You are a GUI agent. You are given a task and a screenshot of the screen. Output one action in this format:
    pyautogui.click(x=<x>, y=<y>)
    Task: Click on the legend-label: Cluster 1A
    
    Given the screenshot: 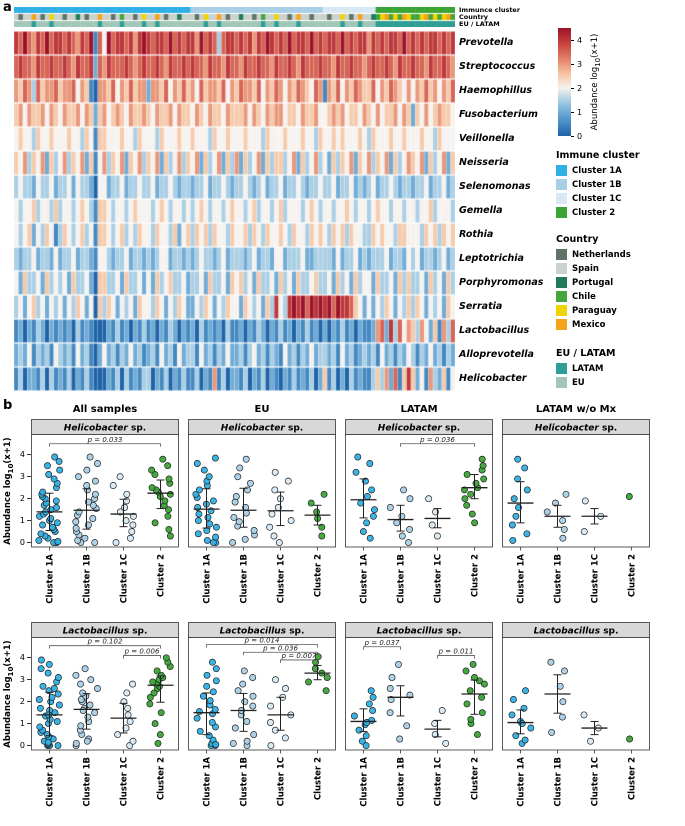 What is the action you would take?
    pyautogui.click(x=597, y=170)
    